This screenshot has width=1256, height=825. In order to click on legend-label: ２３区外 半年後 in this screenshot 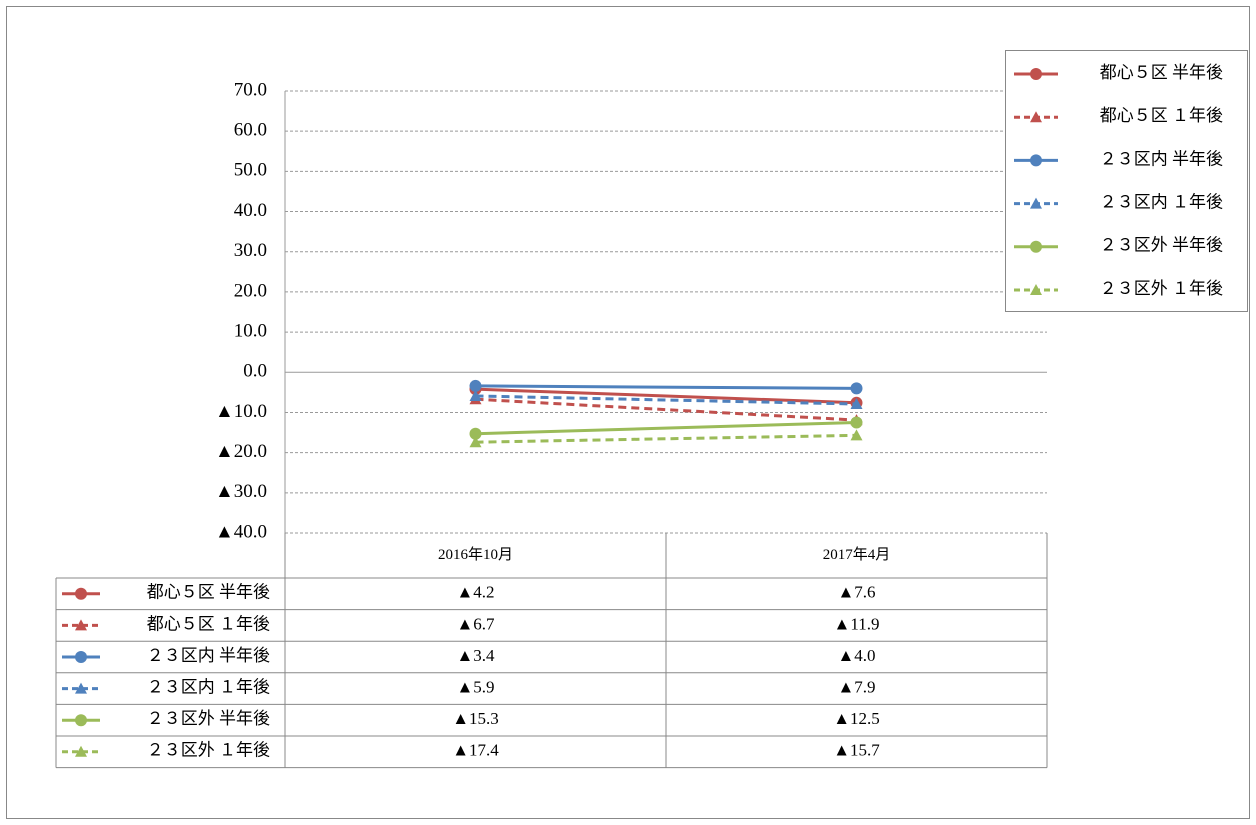, I will do `click(1161, 245)`.